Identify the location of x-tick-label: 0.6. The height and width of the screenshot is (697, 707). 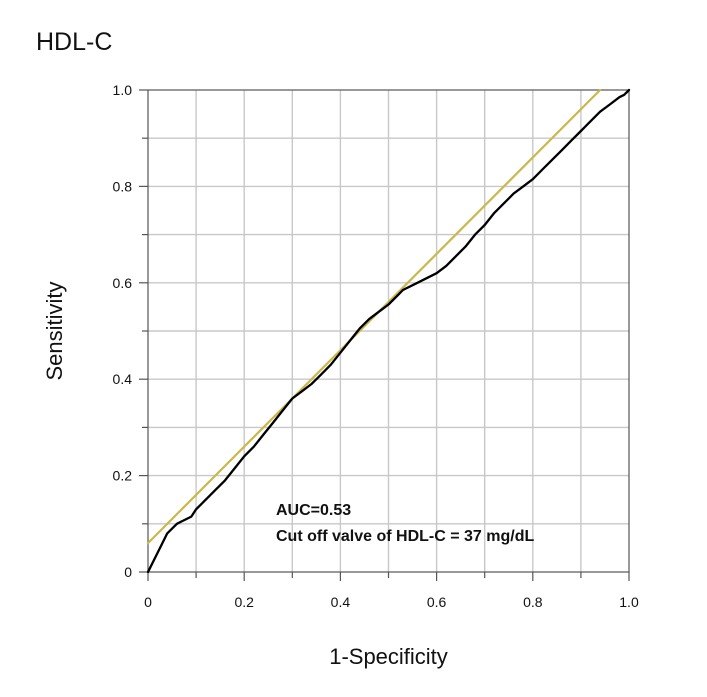
(437, 602).